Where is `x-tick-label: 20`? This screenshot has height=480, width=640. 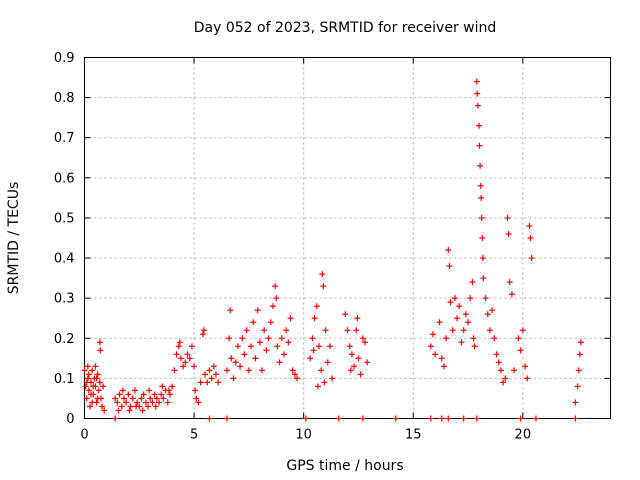 x-tick-label: 20 is located at coordinates (523, 435).